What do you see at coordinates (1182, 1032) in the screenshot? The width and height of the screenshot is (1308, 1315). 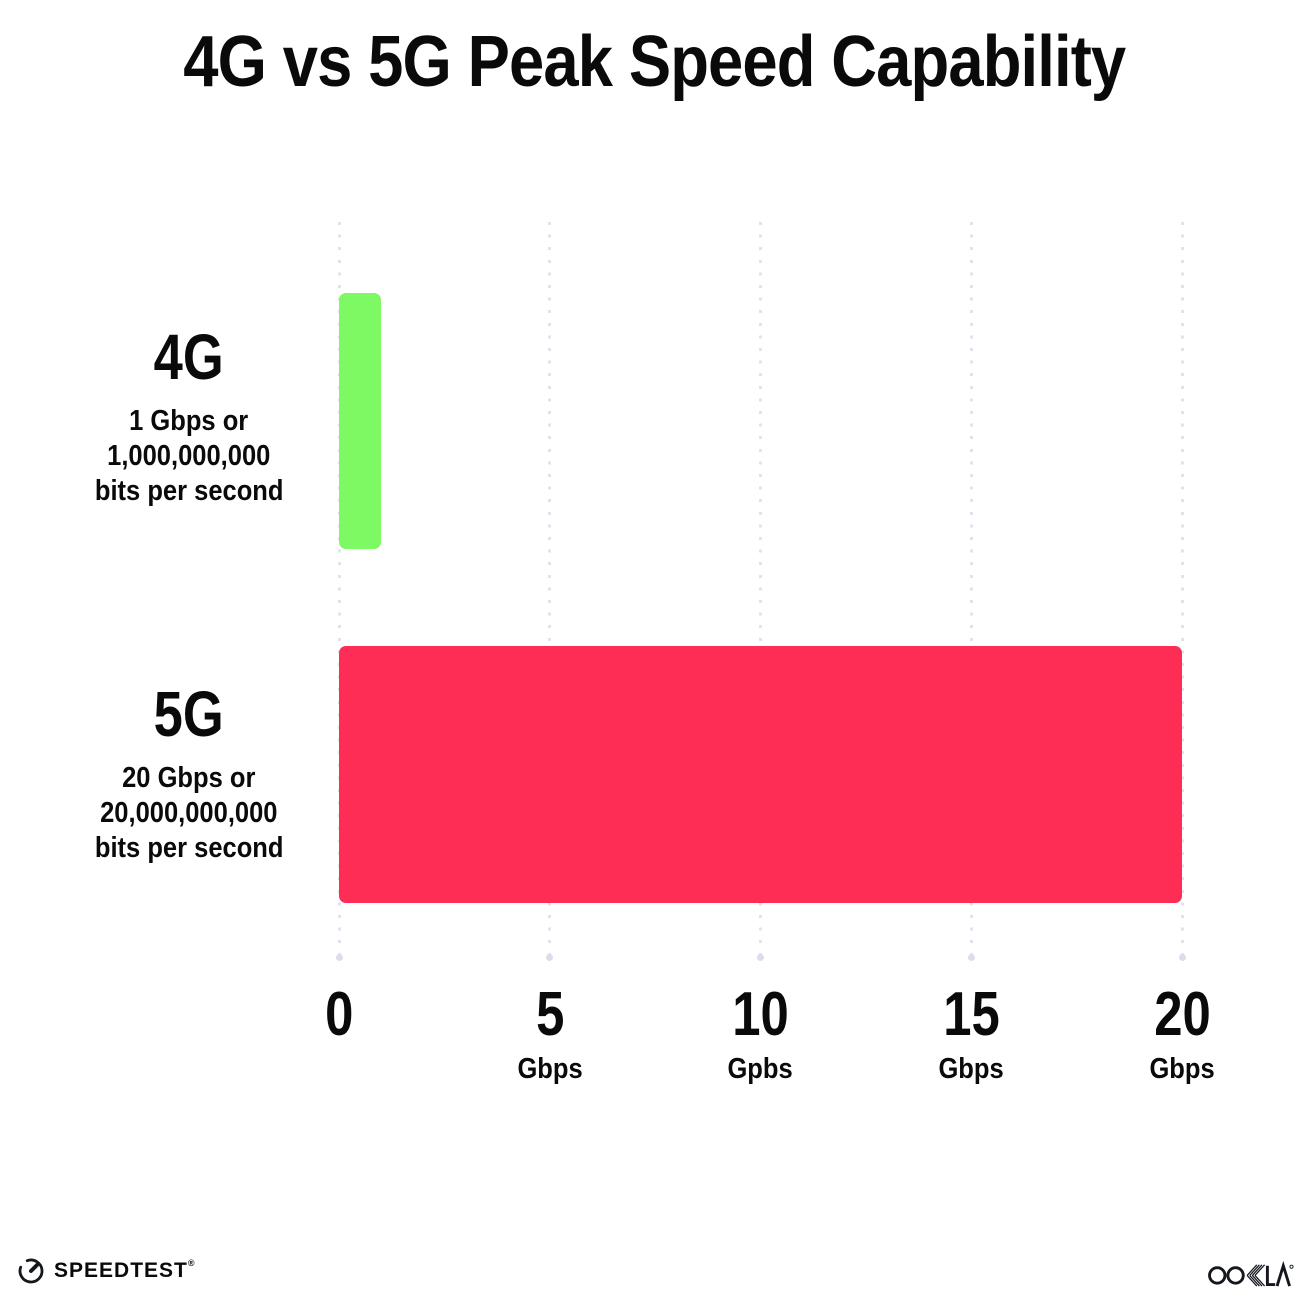 I see `x-tick-20: 20 Gbps` at bounding box center [1182, 1032].